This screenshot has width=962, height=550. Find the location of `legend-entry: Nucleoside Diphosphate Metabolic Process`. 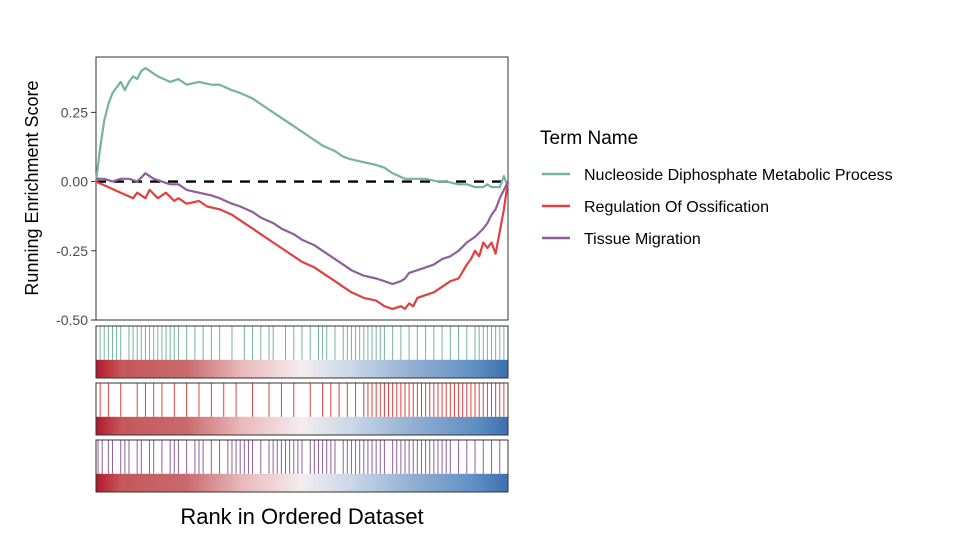

legend-entry: Nucleoside Diphosphate Metabolic Process is located at coordinates (717, 175).